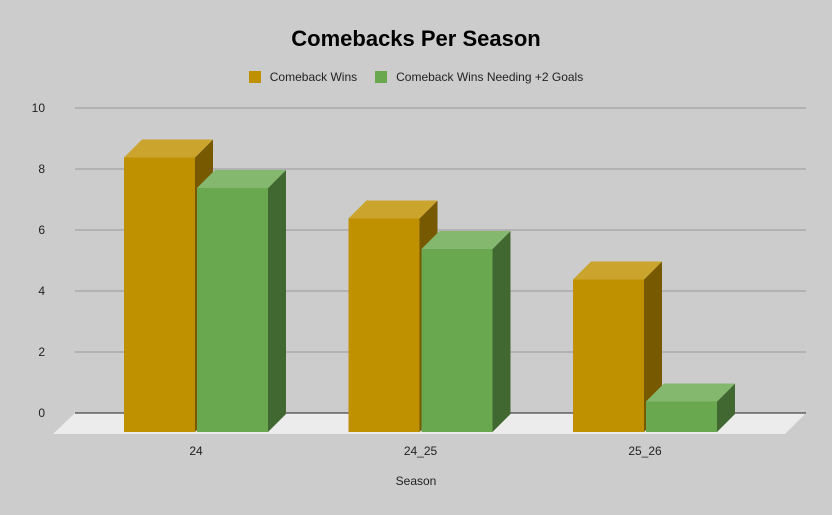  I want to click on y-tick-label: 4, so click(41, 291).